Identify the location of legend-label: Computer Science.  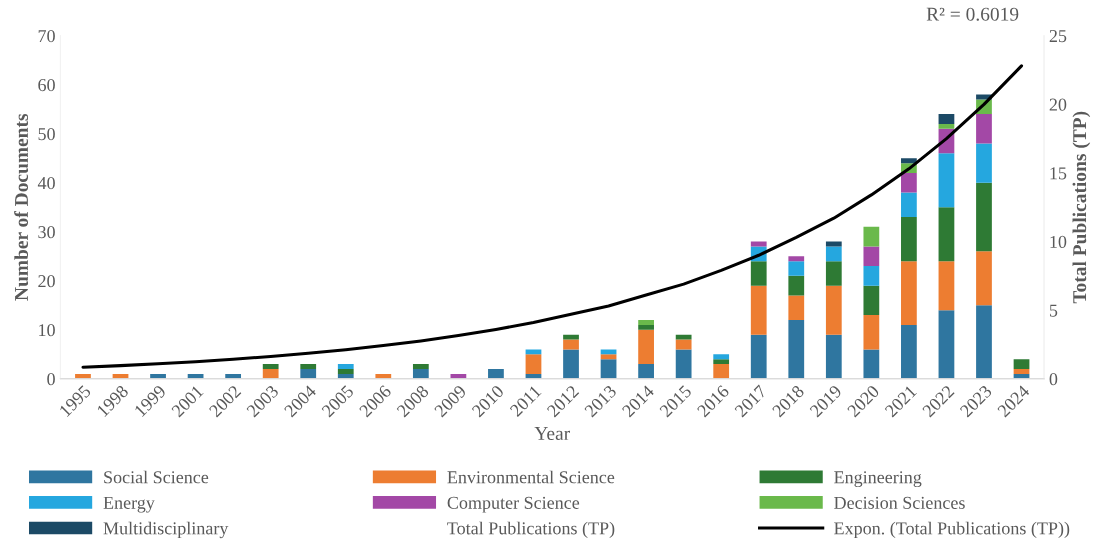
(513, 504).